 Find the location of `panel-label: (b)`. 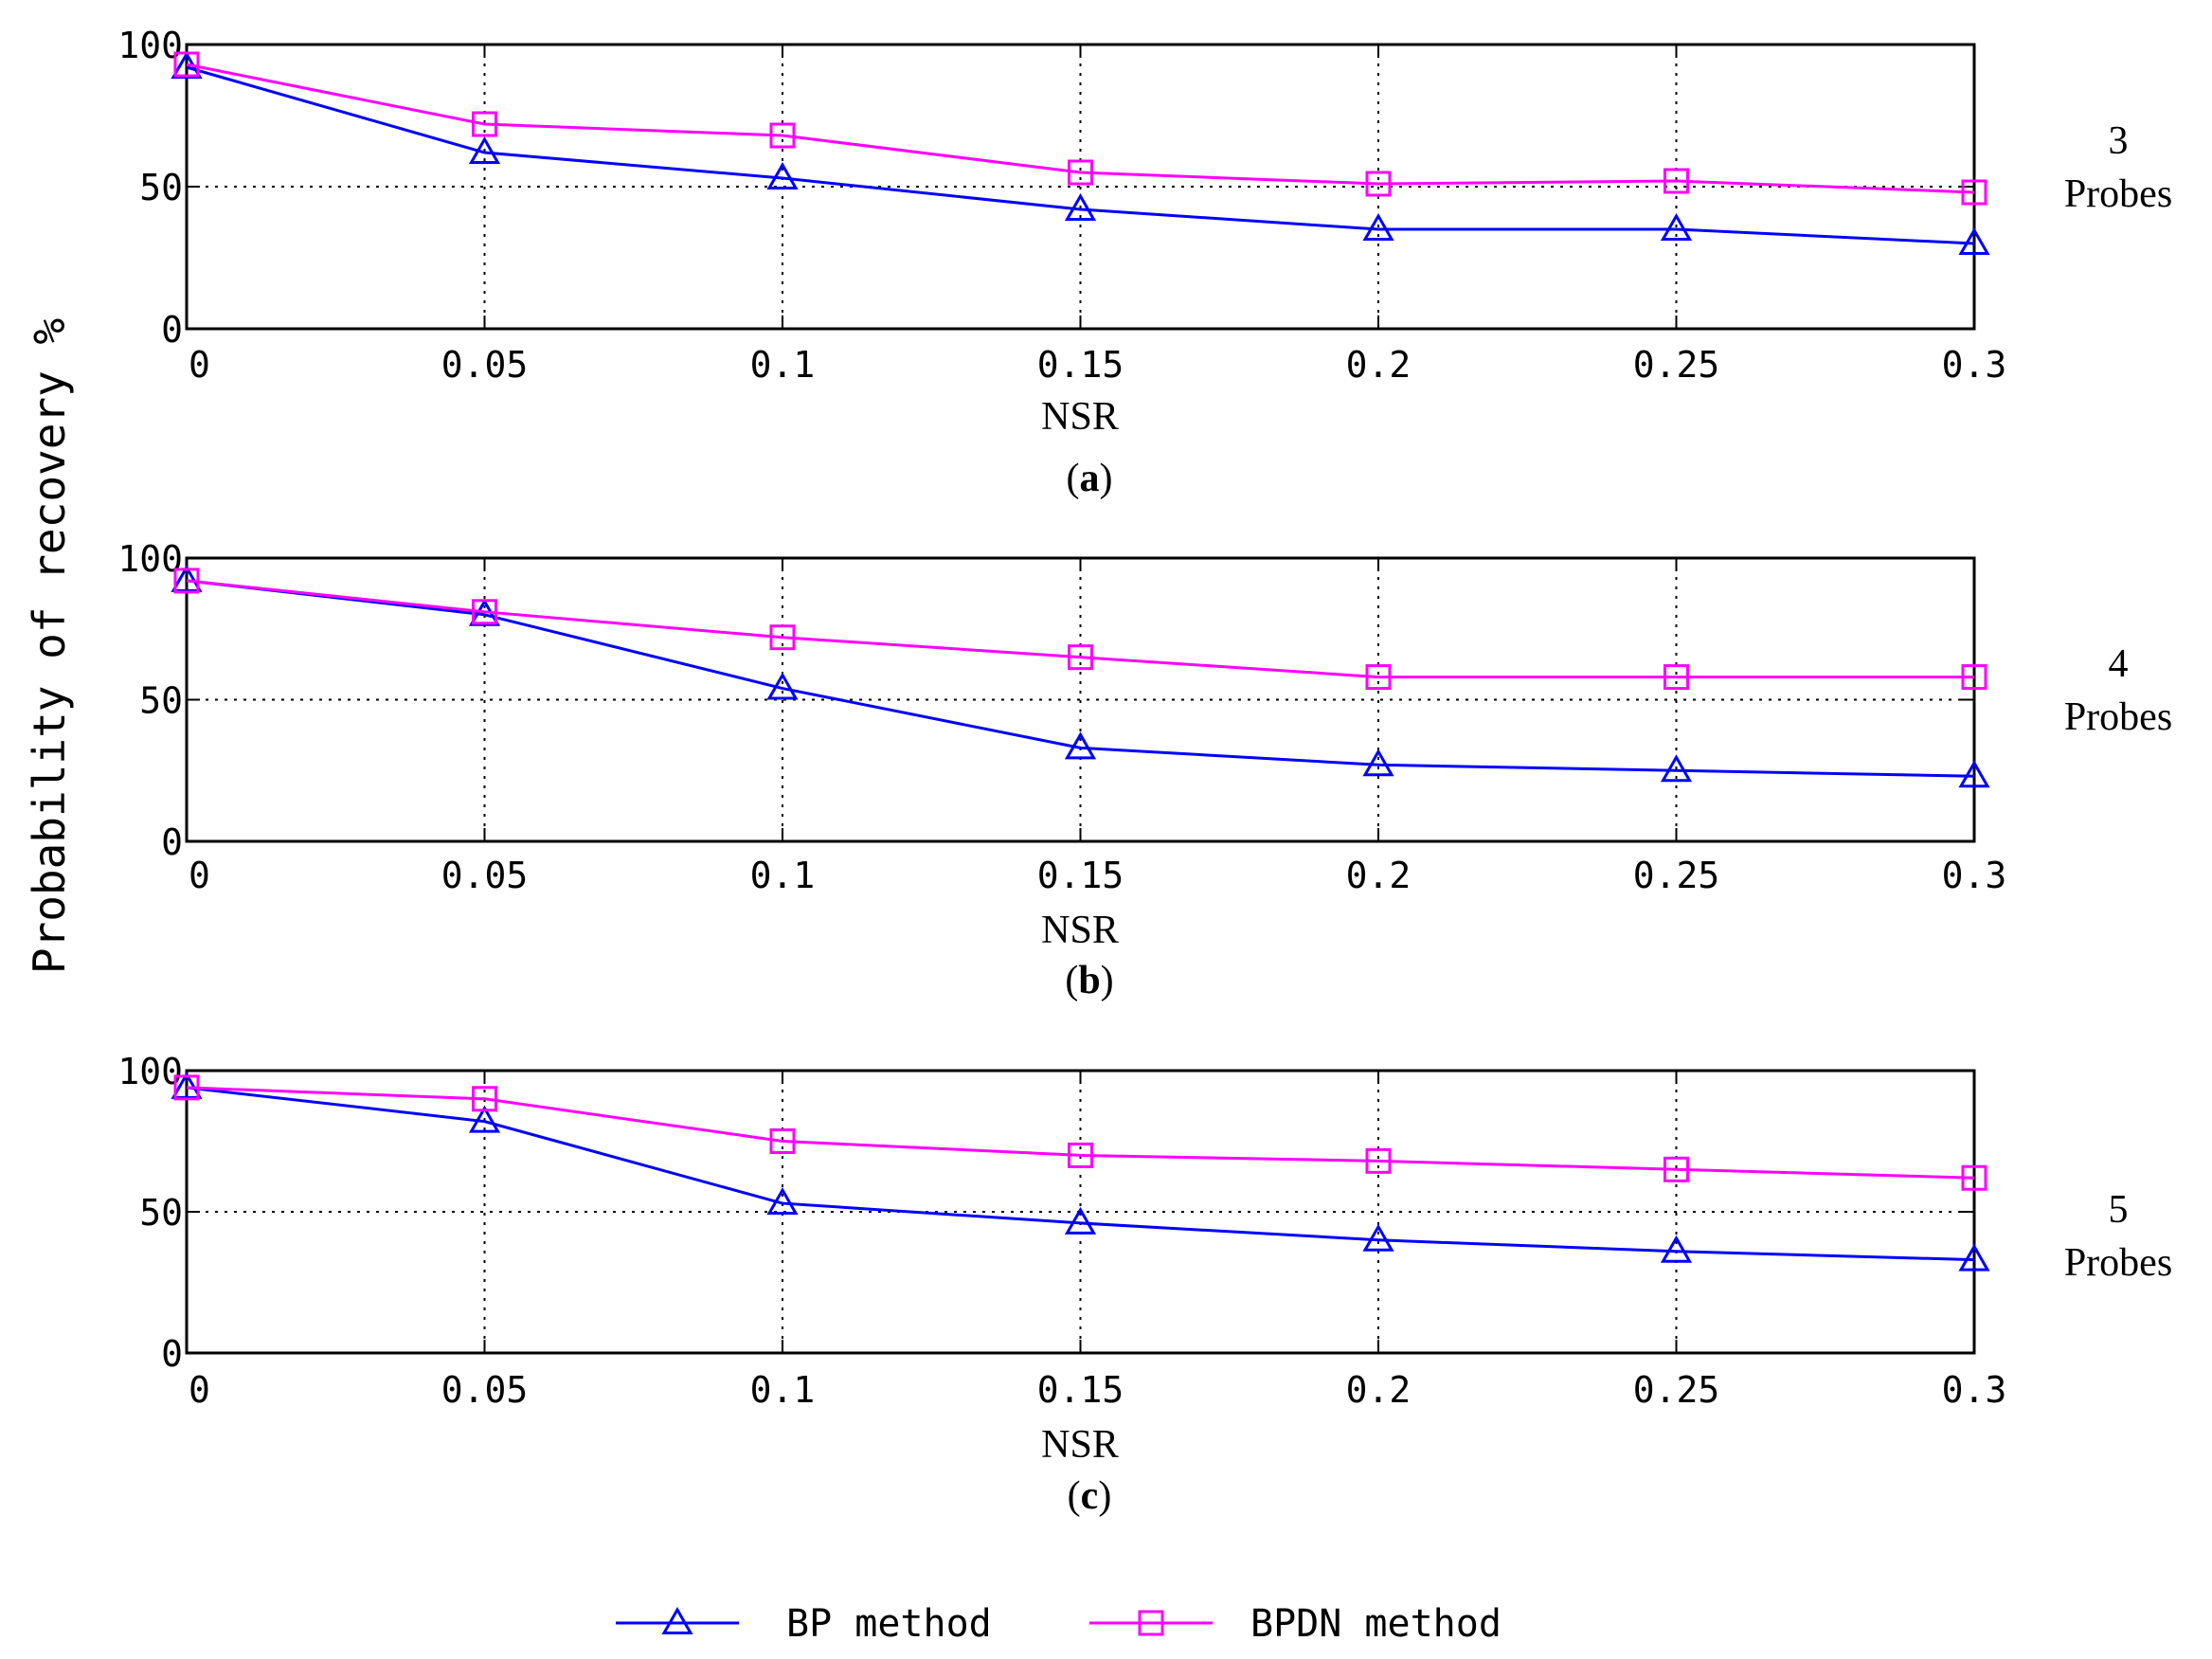

panel-label: (b) is located at coordinates (1089, 981).